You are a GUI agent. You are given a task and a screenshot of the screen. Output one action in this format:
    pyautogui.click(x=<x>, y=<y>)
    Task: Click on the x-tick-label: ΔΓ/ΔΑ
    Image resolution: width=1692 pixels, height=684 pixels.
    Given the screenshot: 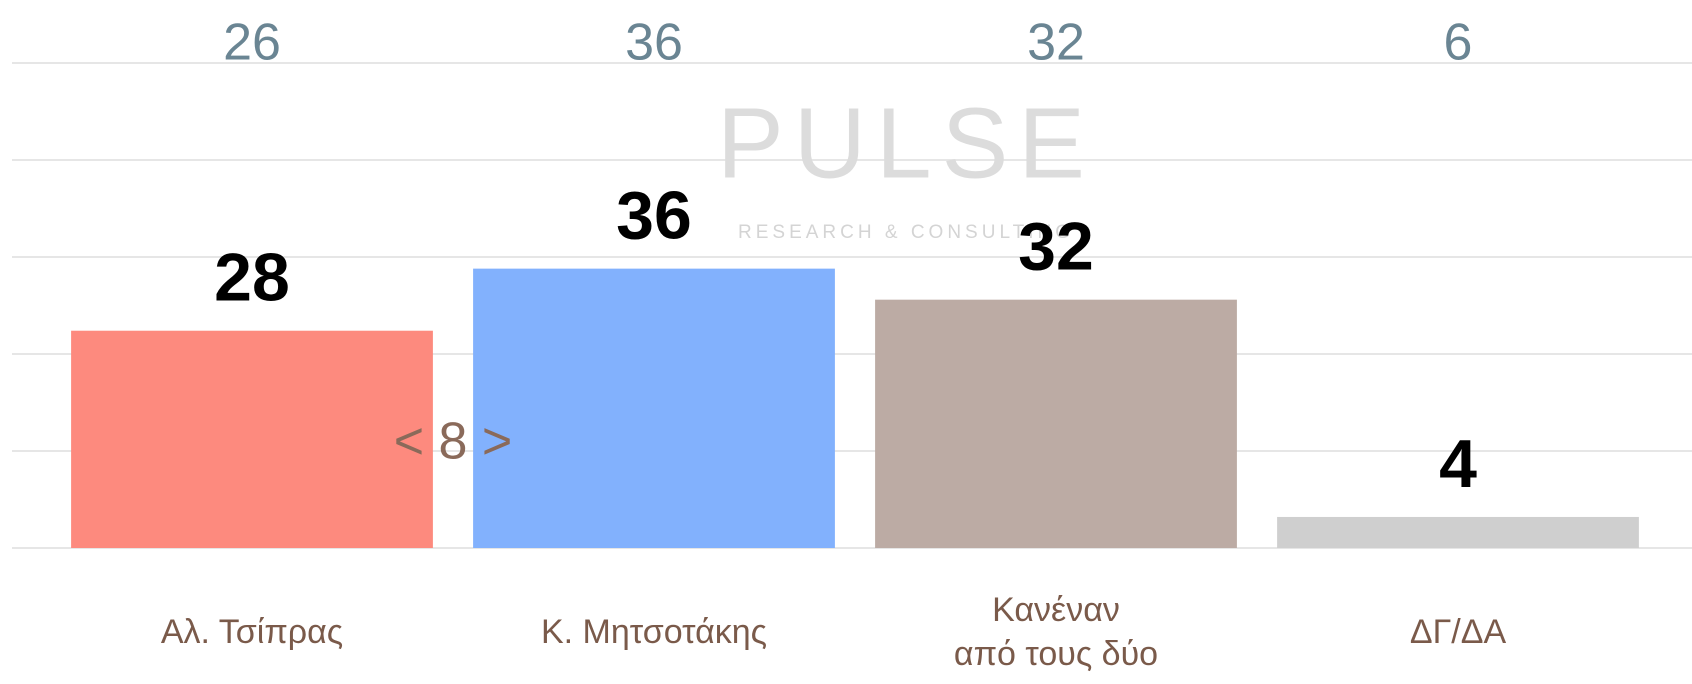 What is the action you would take?
    pyautogui.click(x=1458, y=632)
    